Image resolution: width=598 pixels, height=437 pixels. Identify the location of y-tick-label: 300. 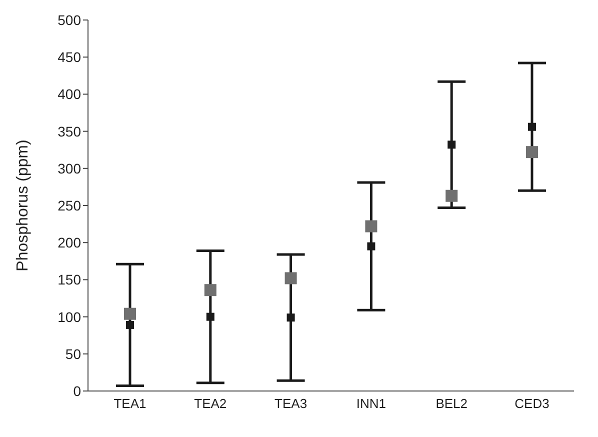
(70, 168).